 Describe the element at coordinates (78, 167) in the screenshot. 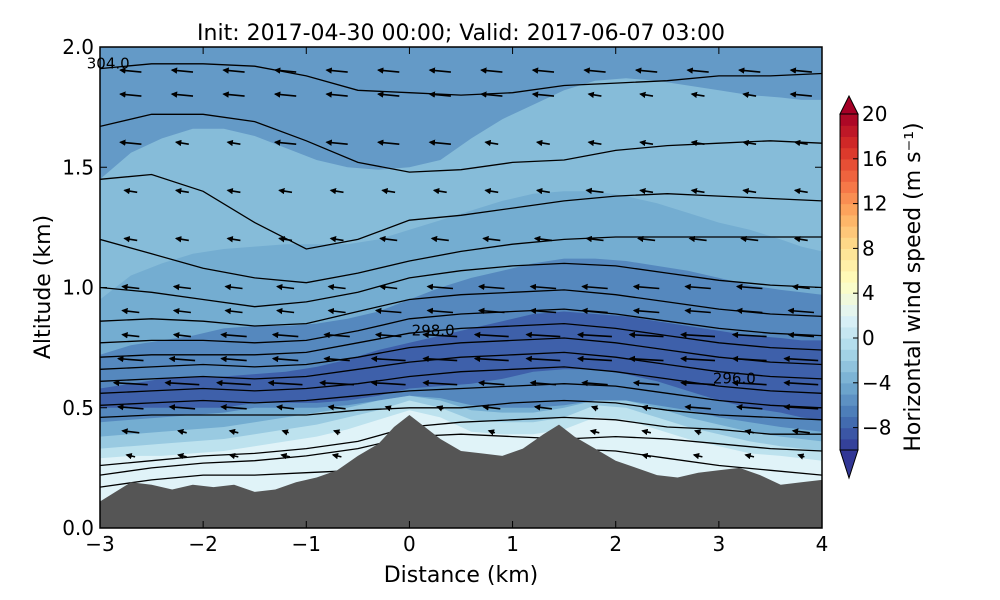

I see `y-tick-label: 1.5` at that location.